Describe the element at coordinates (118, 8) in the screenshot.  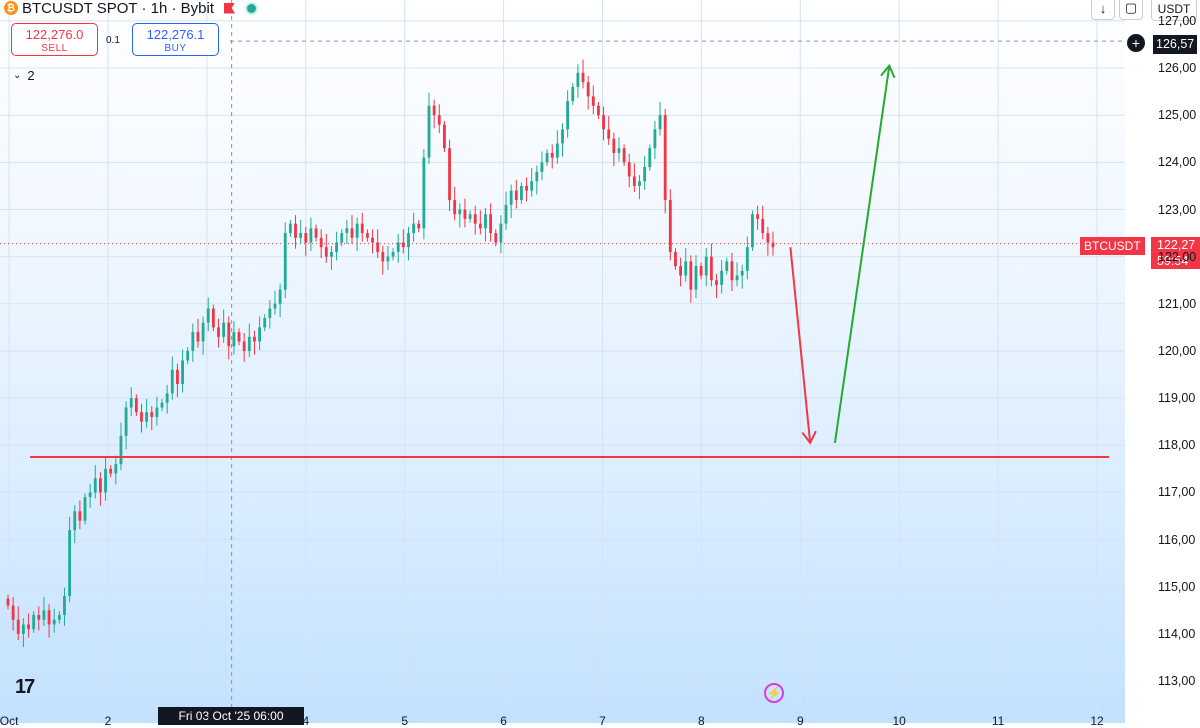
I see `symbol-title: BTCUSDT SPOT · 1h · Bybit` at that location.